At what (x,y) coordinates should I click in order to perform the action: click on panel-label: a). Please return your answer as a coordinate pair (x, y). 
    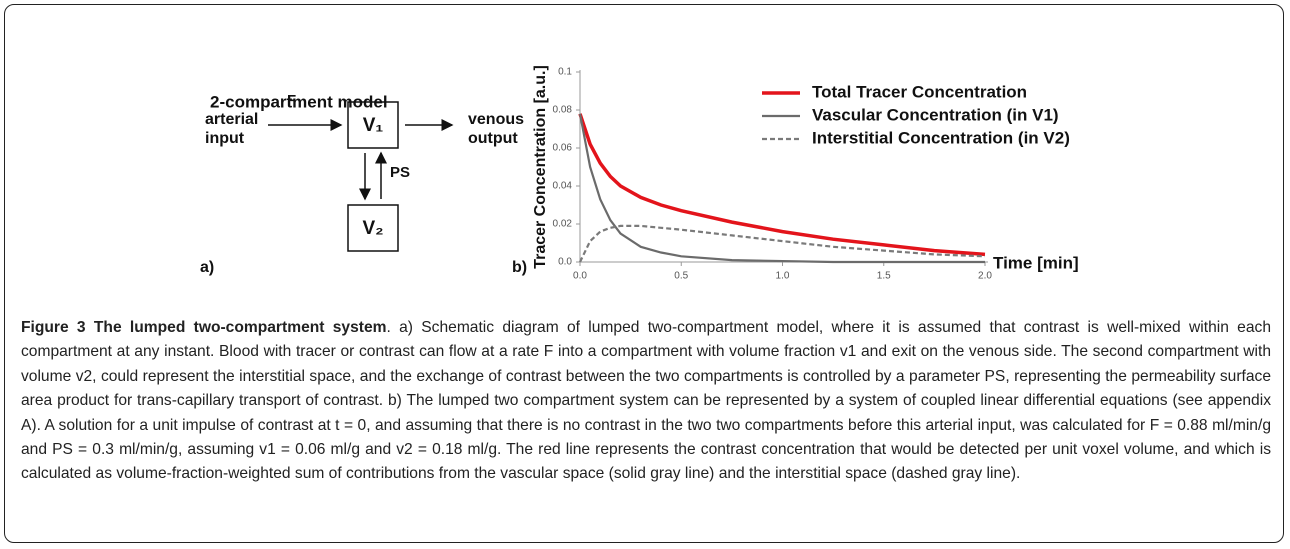
    Looking at the image, I should click on (207, 267).